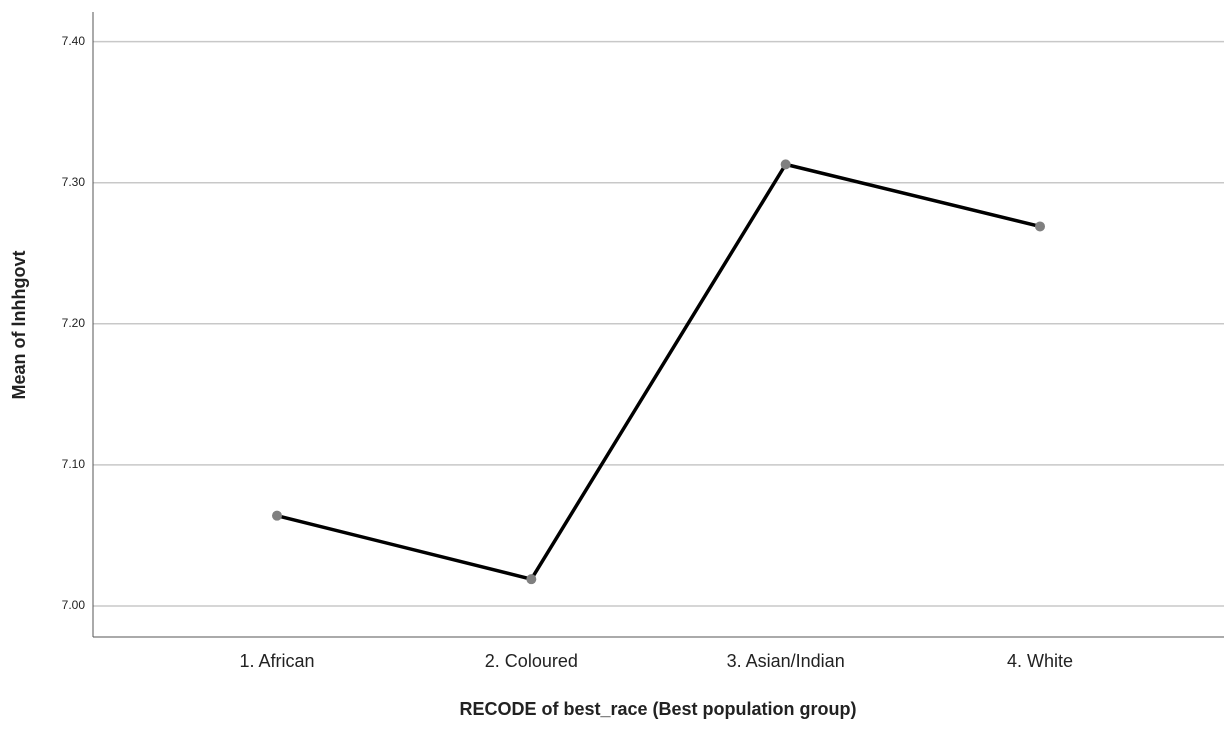 This screenshot has width=1232, height=732. Describe the element at coordinates (74, 464) in the screenshot. I see `y-tick-label: 7.10` at that location.